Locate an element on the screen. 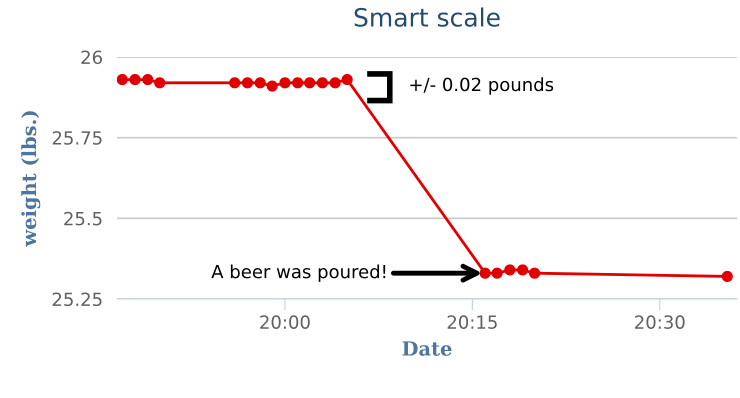 The width and height of the screenshot is (740, 398). y-tick-label: 25.5 is located at coordinates (83, 219).